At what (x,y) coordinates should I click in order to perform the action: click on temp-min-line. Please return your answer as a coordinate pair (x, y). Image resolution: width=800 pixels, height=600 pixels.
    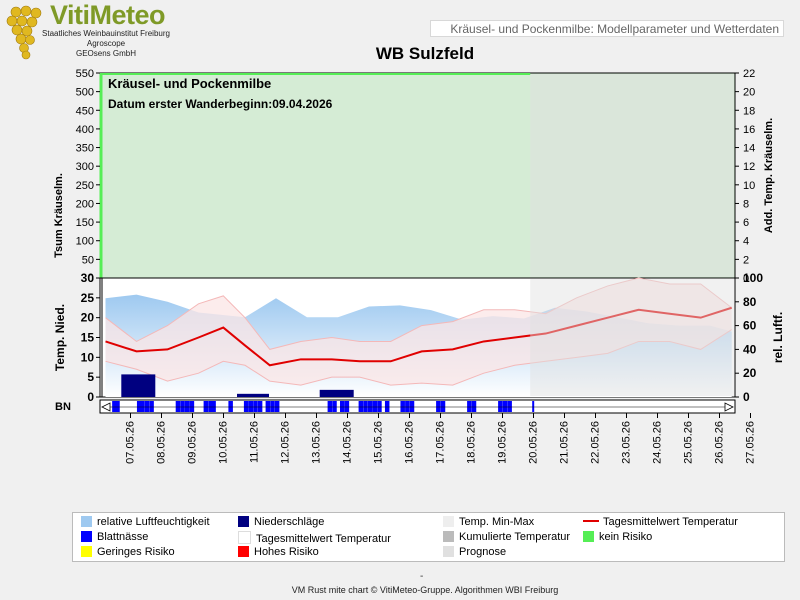
    Looking at the image, I should click on (418, 357).